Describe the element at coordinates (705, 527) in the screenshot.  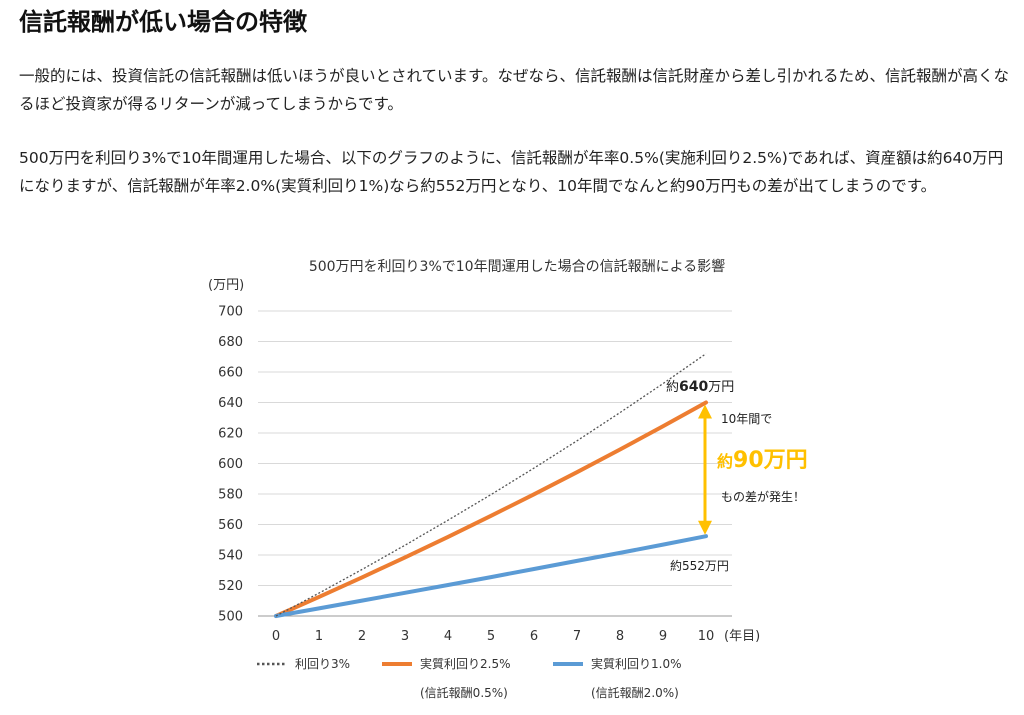
I see `gap-arrow-head-down` at that location.